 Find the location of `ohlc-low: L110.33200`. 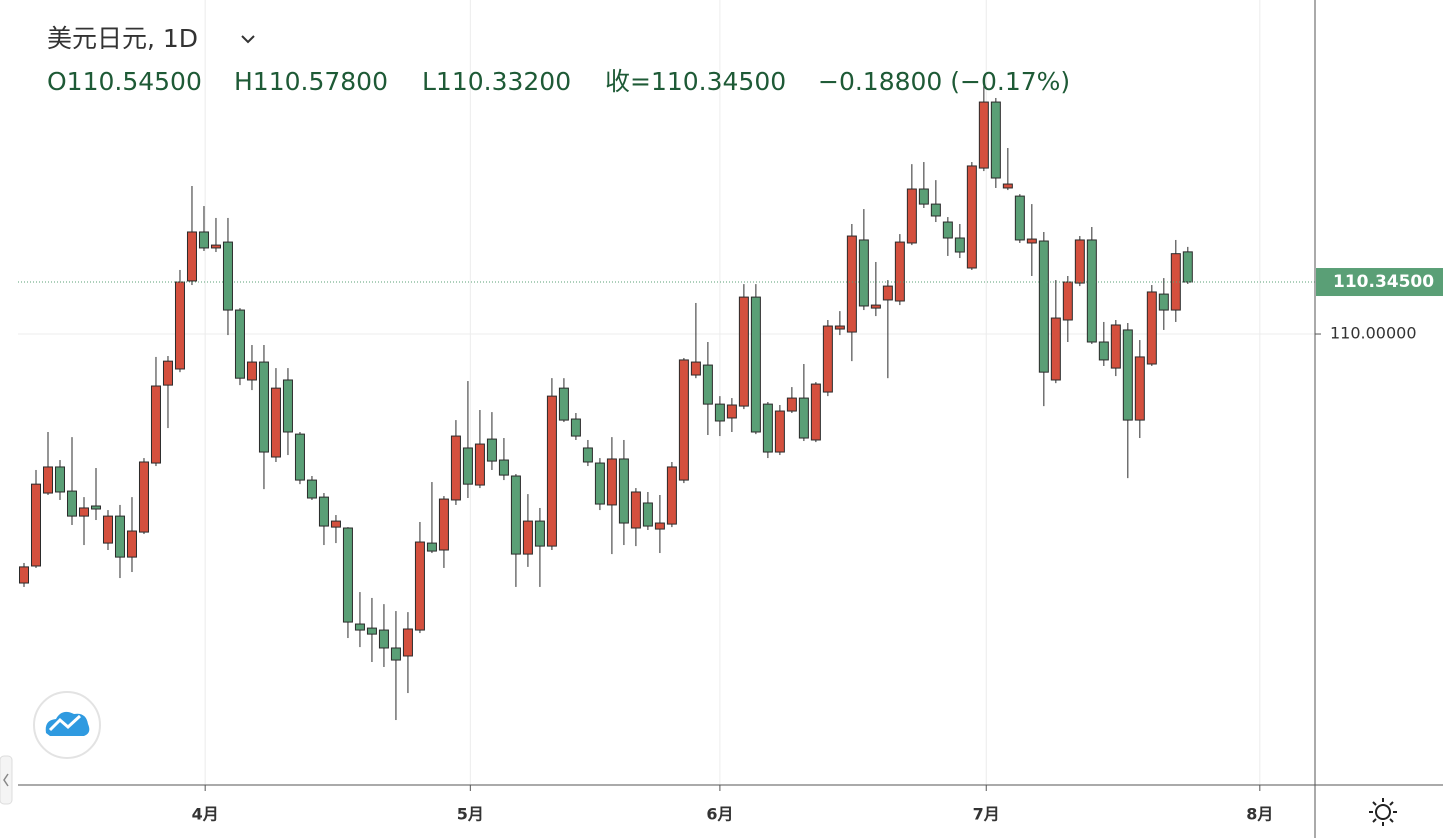

ohlc-low: L110.33200 is located at coordinates (496, 81).